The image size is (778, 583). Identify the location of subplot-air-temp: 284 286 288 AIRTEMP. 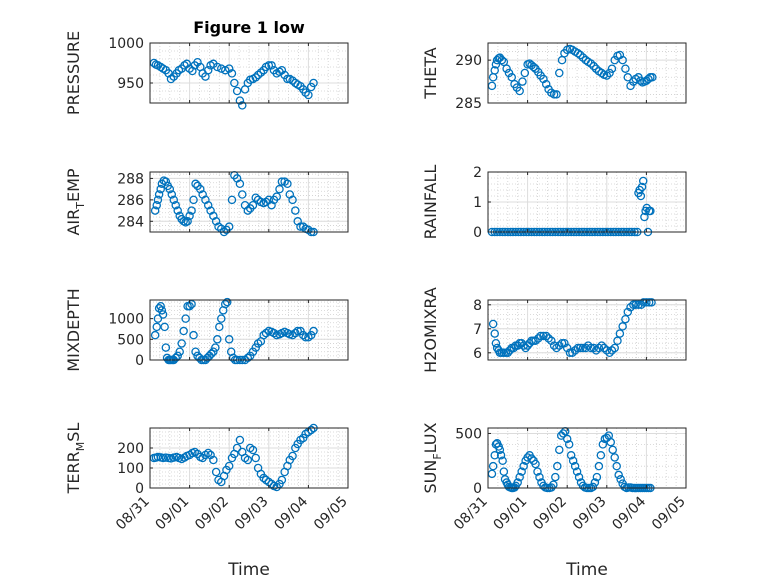
(206, 202).